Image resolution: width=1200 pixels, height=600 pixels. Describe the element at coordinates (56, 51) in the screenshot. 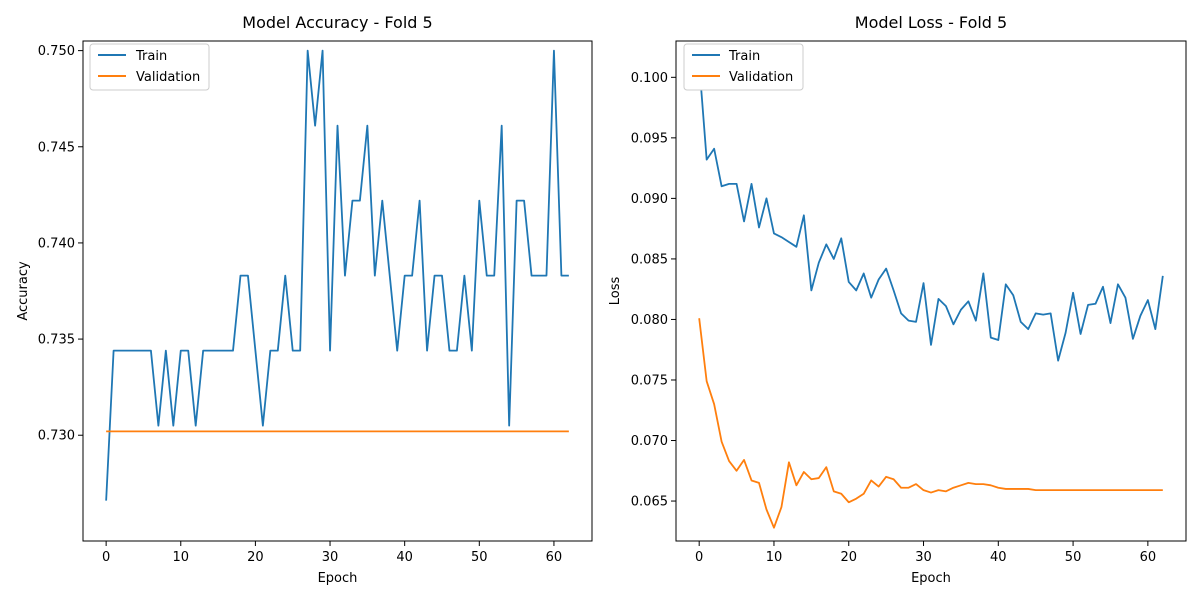

I see `accuracy-y-tick-label: 0.750` at that location.